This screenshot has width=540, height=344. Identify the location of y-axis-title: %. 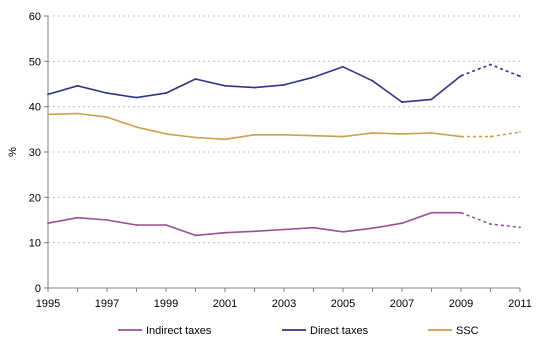
(13, 152).